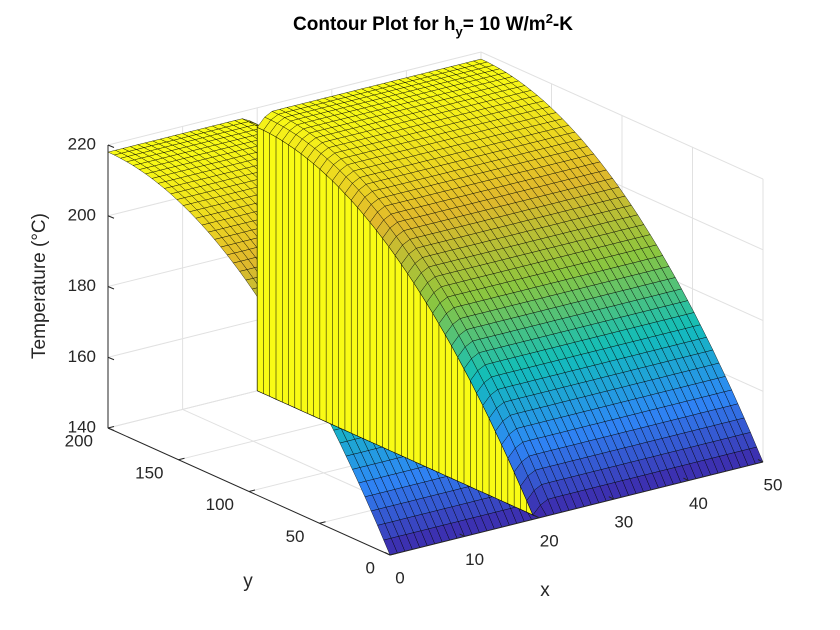 The height and width of the screenshot is (630, 840). Describe the element at coordinates (82, 285) in the screenshot. I see `z-tick-label: 180` at that location.